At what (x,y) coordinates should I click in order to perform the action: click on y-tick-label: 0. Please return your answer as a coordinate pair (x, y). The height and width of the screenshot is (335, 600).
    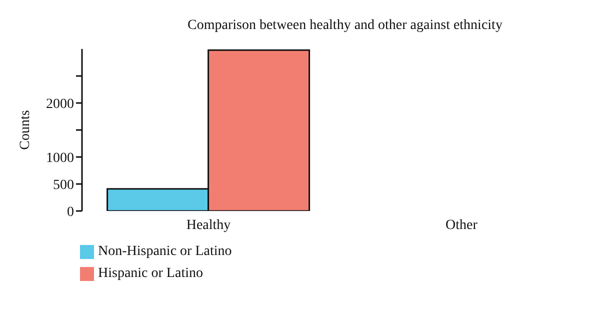
    Looking at the image, I should click on (70, 212).